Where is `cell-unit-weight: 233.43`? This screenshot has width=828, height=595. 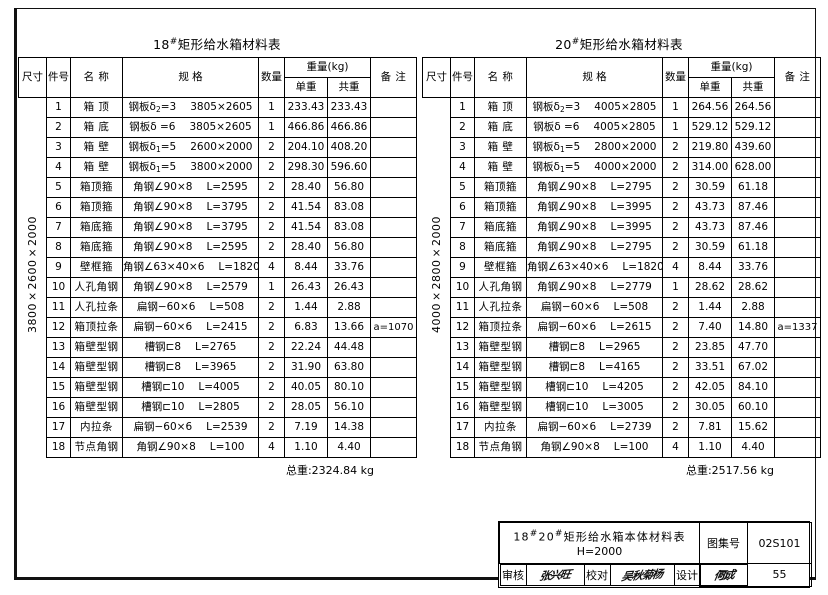 cell-unit-weight: 233.43 is located at coordinates (306, 107).